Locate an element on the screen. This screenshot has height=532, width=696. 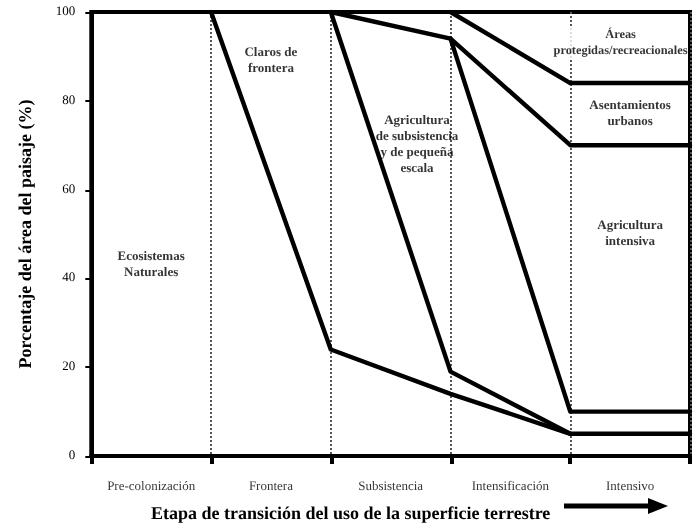
x-axis-title: Etapa de transición del uso de la superficie terrestre is located at coordinates (350, 513).